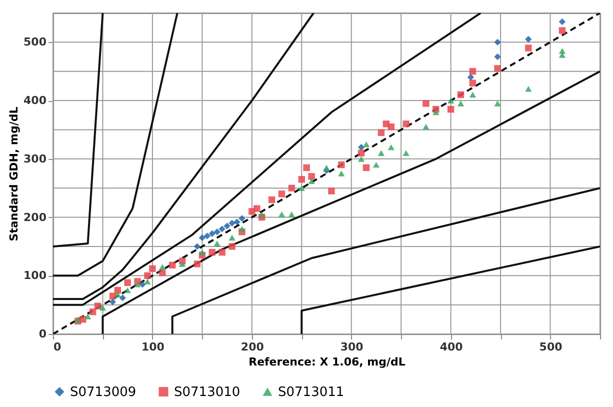 This screenshot has height=407, width=613. What do you see at coordinates (551, 347) in the screenshot?
I see `x-tick-label: 500` at bounding box center [551, 347].